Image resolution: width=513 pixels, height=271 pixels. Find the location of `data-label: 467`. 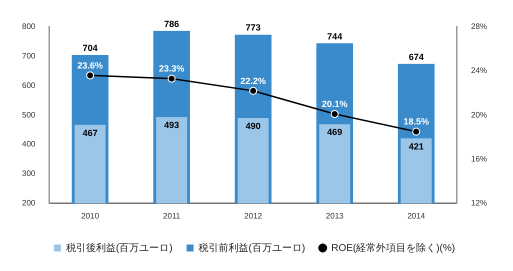

data-label: 467 is located at coordinates (90, 133).